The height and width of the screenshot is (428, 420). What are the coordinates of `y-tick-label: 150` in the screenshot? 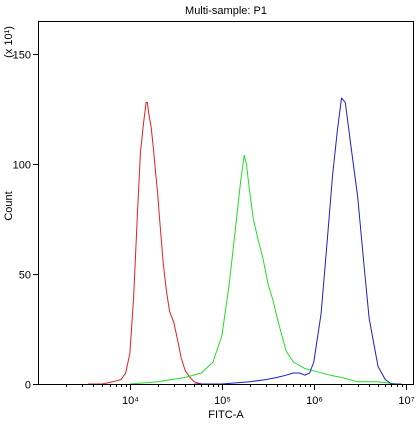 It's located at (22, 56).